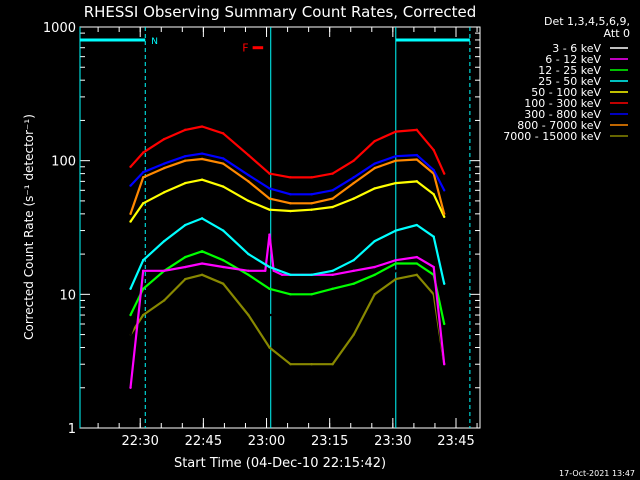  I want to click on y-tick-label: 10, so click(67, 295).